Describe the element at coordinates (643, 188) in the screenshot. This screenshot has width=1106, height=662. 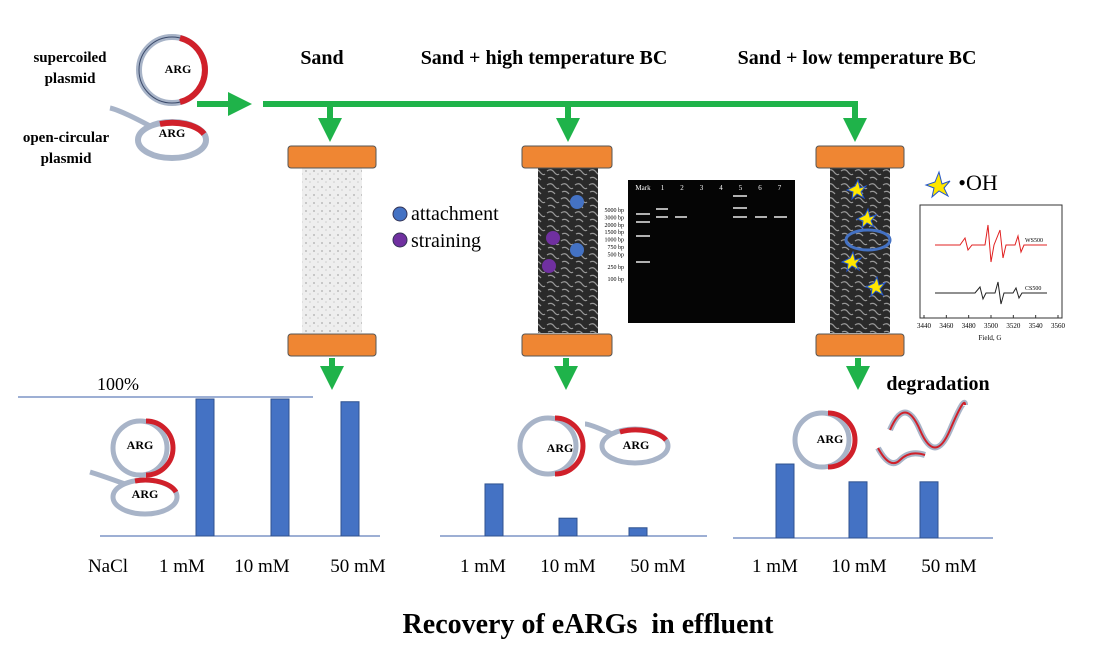
I see `gel-lane: Mark` at that location.